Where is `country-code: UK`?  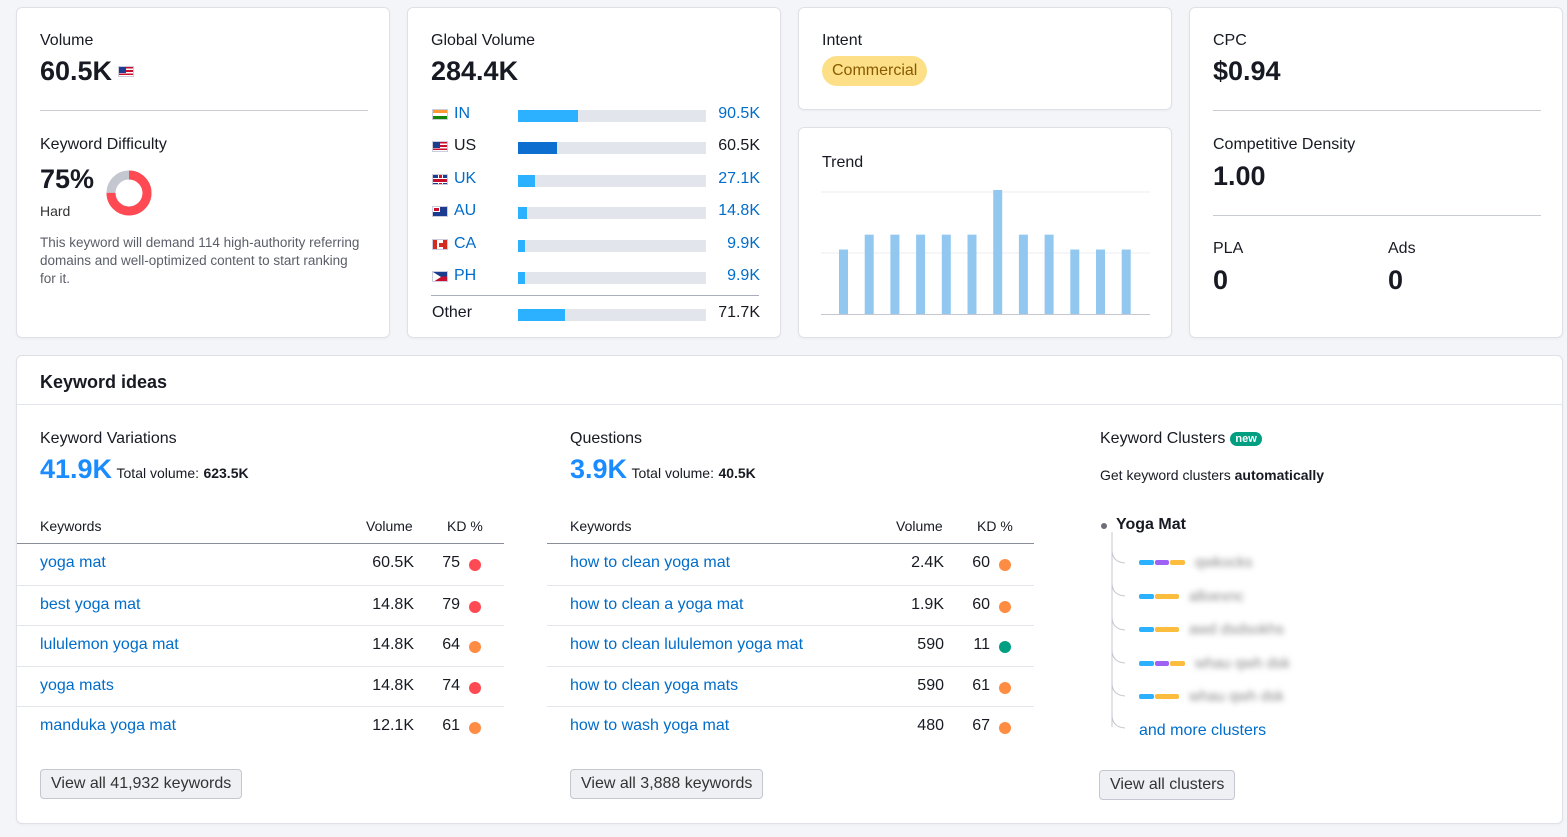 country-code: UK is located at coordinates (465, 178).